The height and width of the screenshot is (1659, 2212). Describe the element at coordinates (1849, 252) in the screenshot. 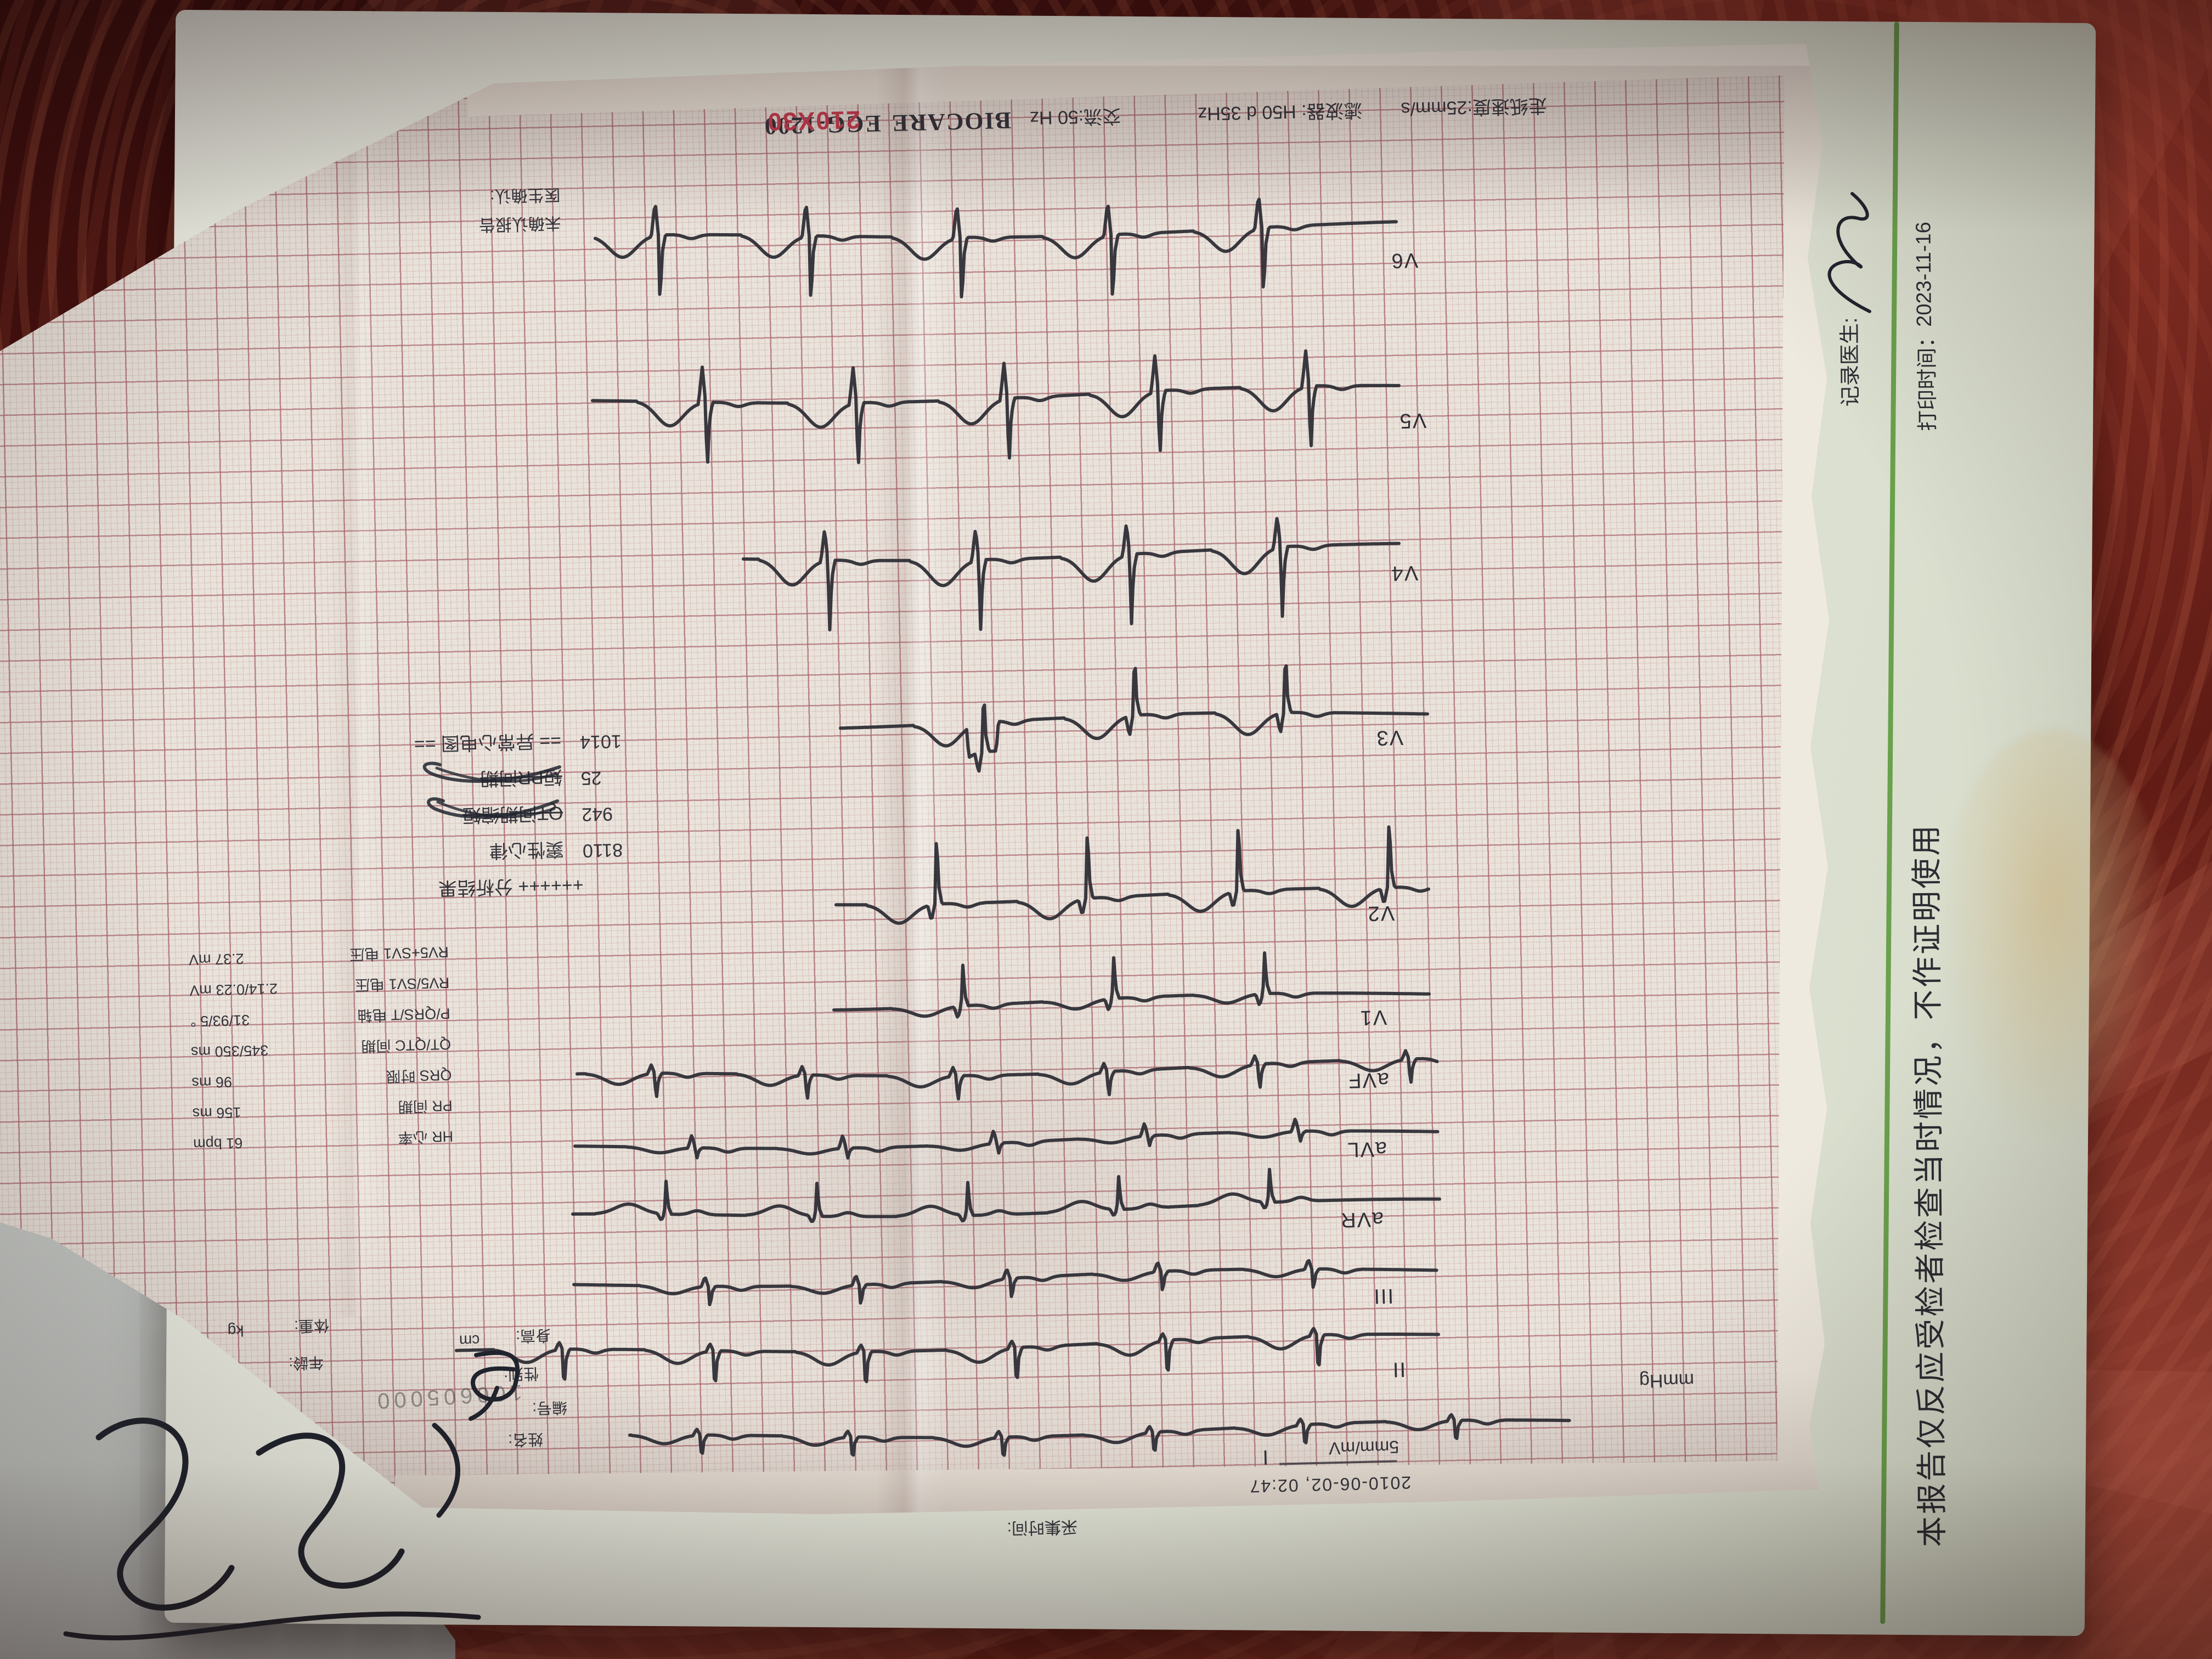

I see `recorder-signature` at that location.